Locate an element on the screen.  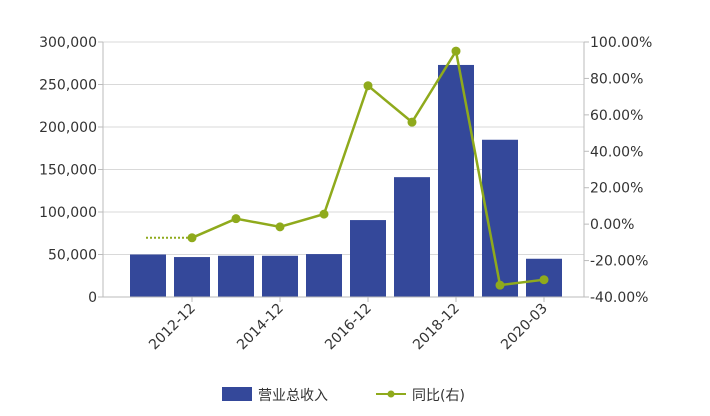
left-tick-label: 150,000 is located at coordinates (68, 171).